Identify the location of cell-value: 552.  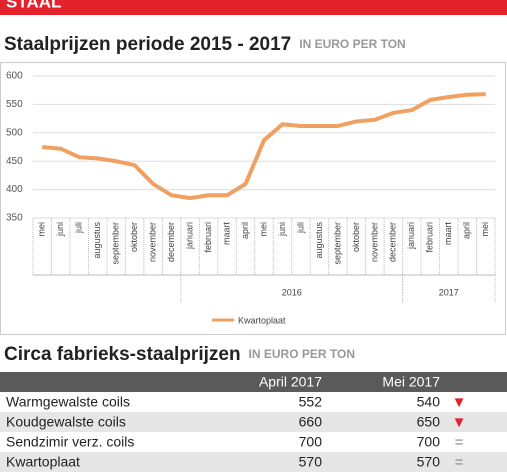
(311, 402).